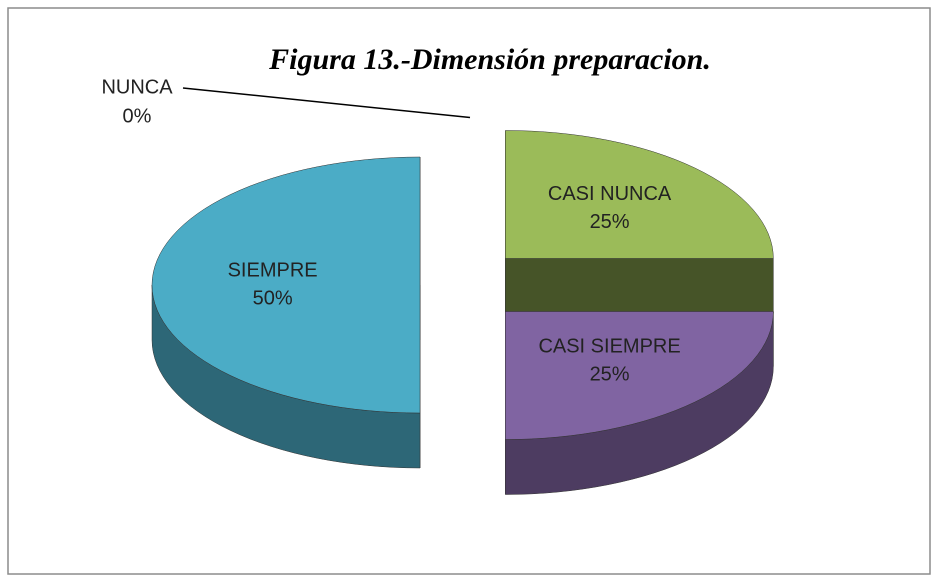  Describe the element at coordinates (610, 194) in the screenshot. I see `slice-label: CASI NUNCA` at that location.